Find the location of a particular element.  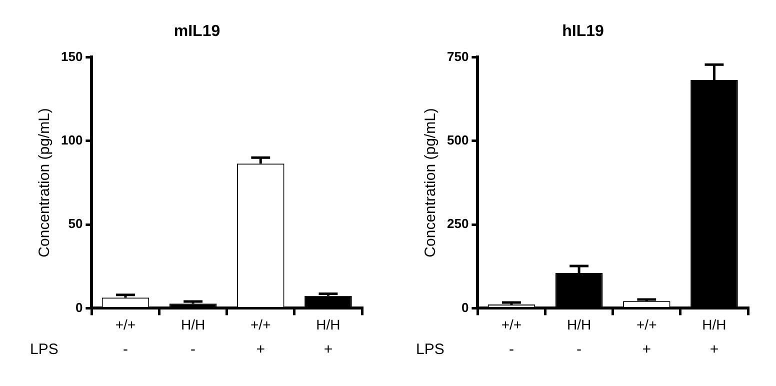

y-tick-label: 500 is located at coordinates (457, 140).